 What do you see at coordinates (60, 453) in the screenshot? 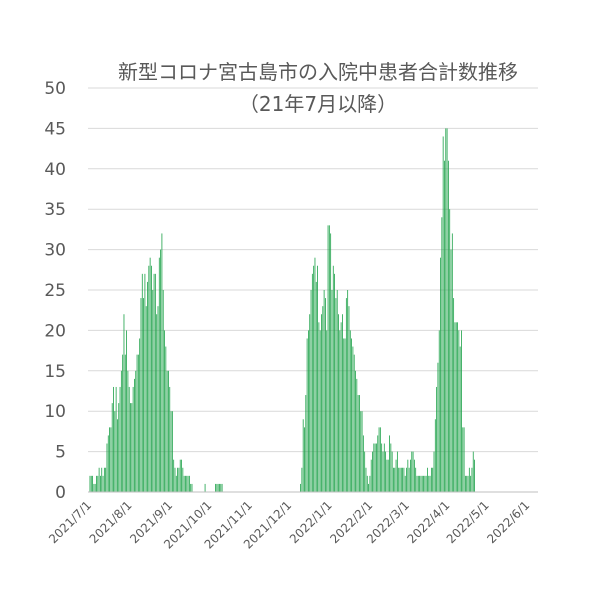
I see `y-tick-label: 5` at bounding box center [60, 453].